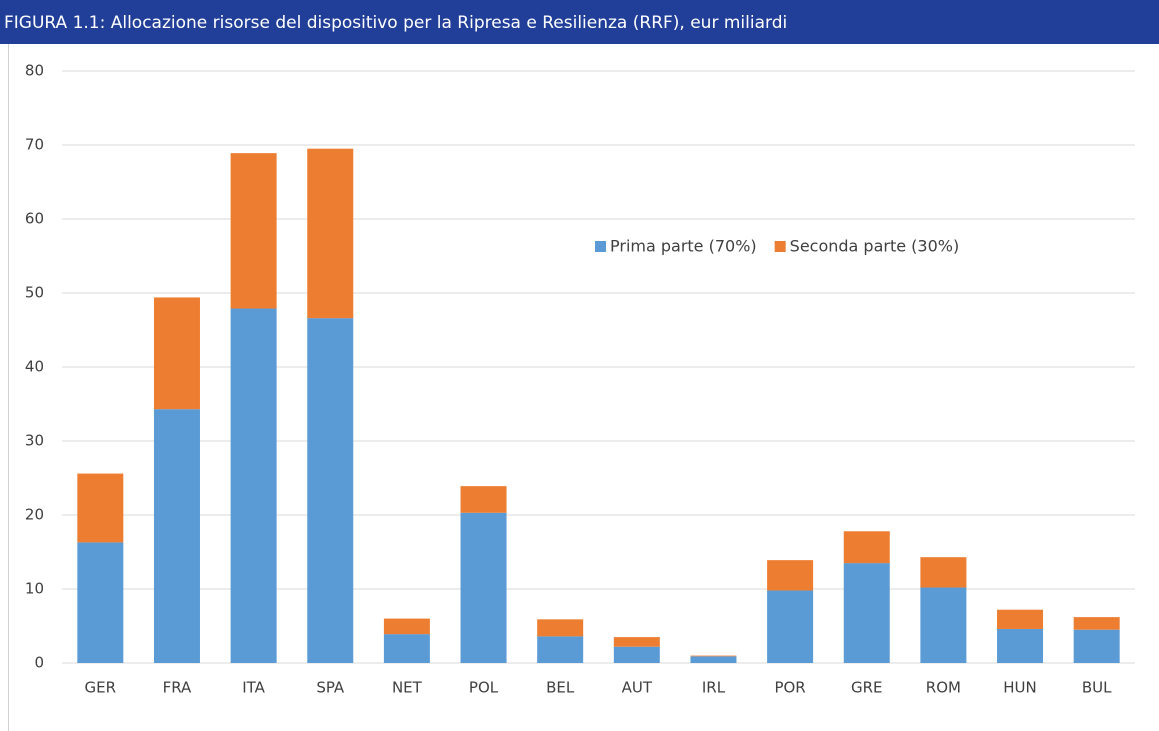 Image resolution: width=1159 pixels, height=731 pixels. I want to click on y-tick-label: 60, so click(34, 219).